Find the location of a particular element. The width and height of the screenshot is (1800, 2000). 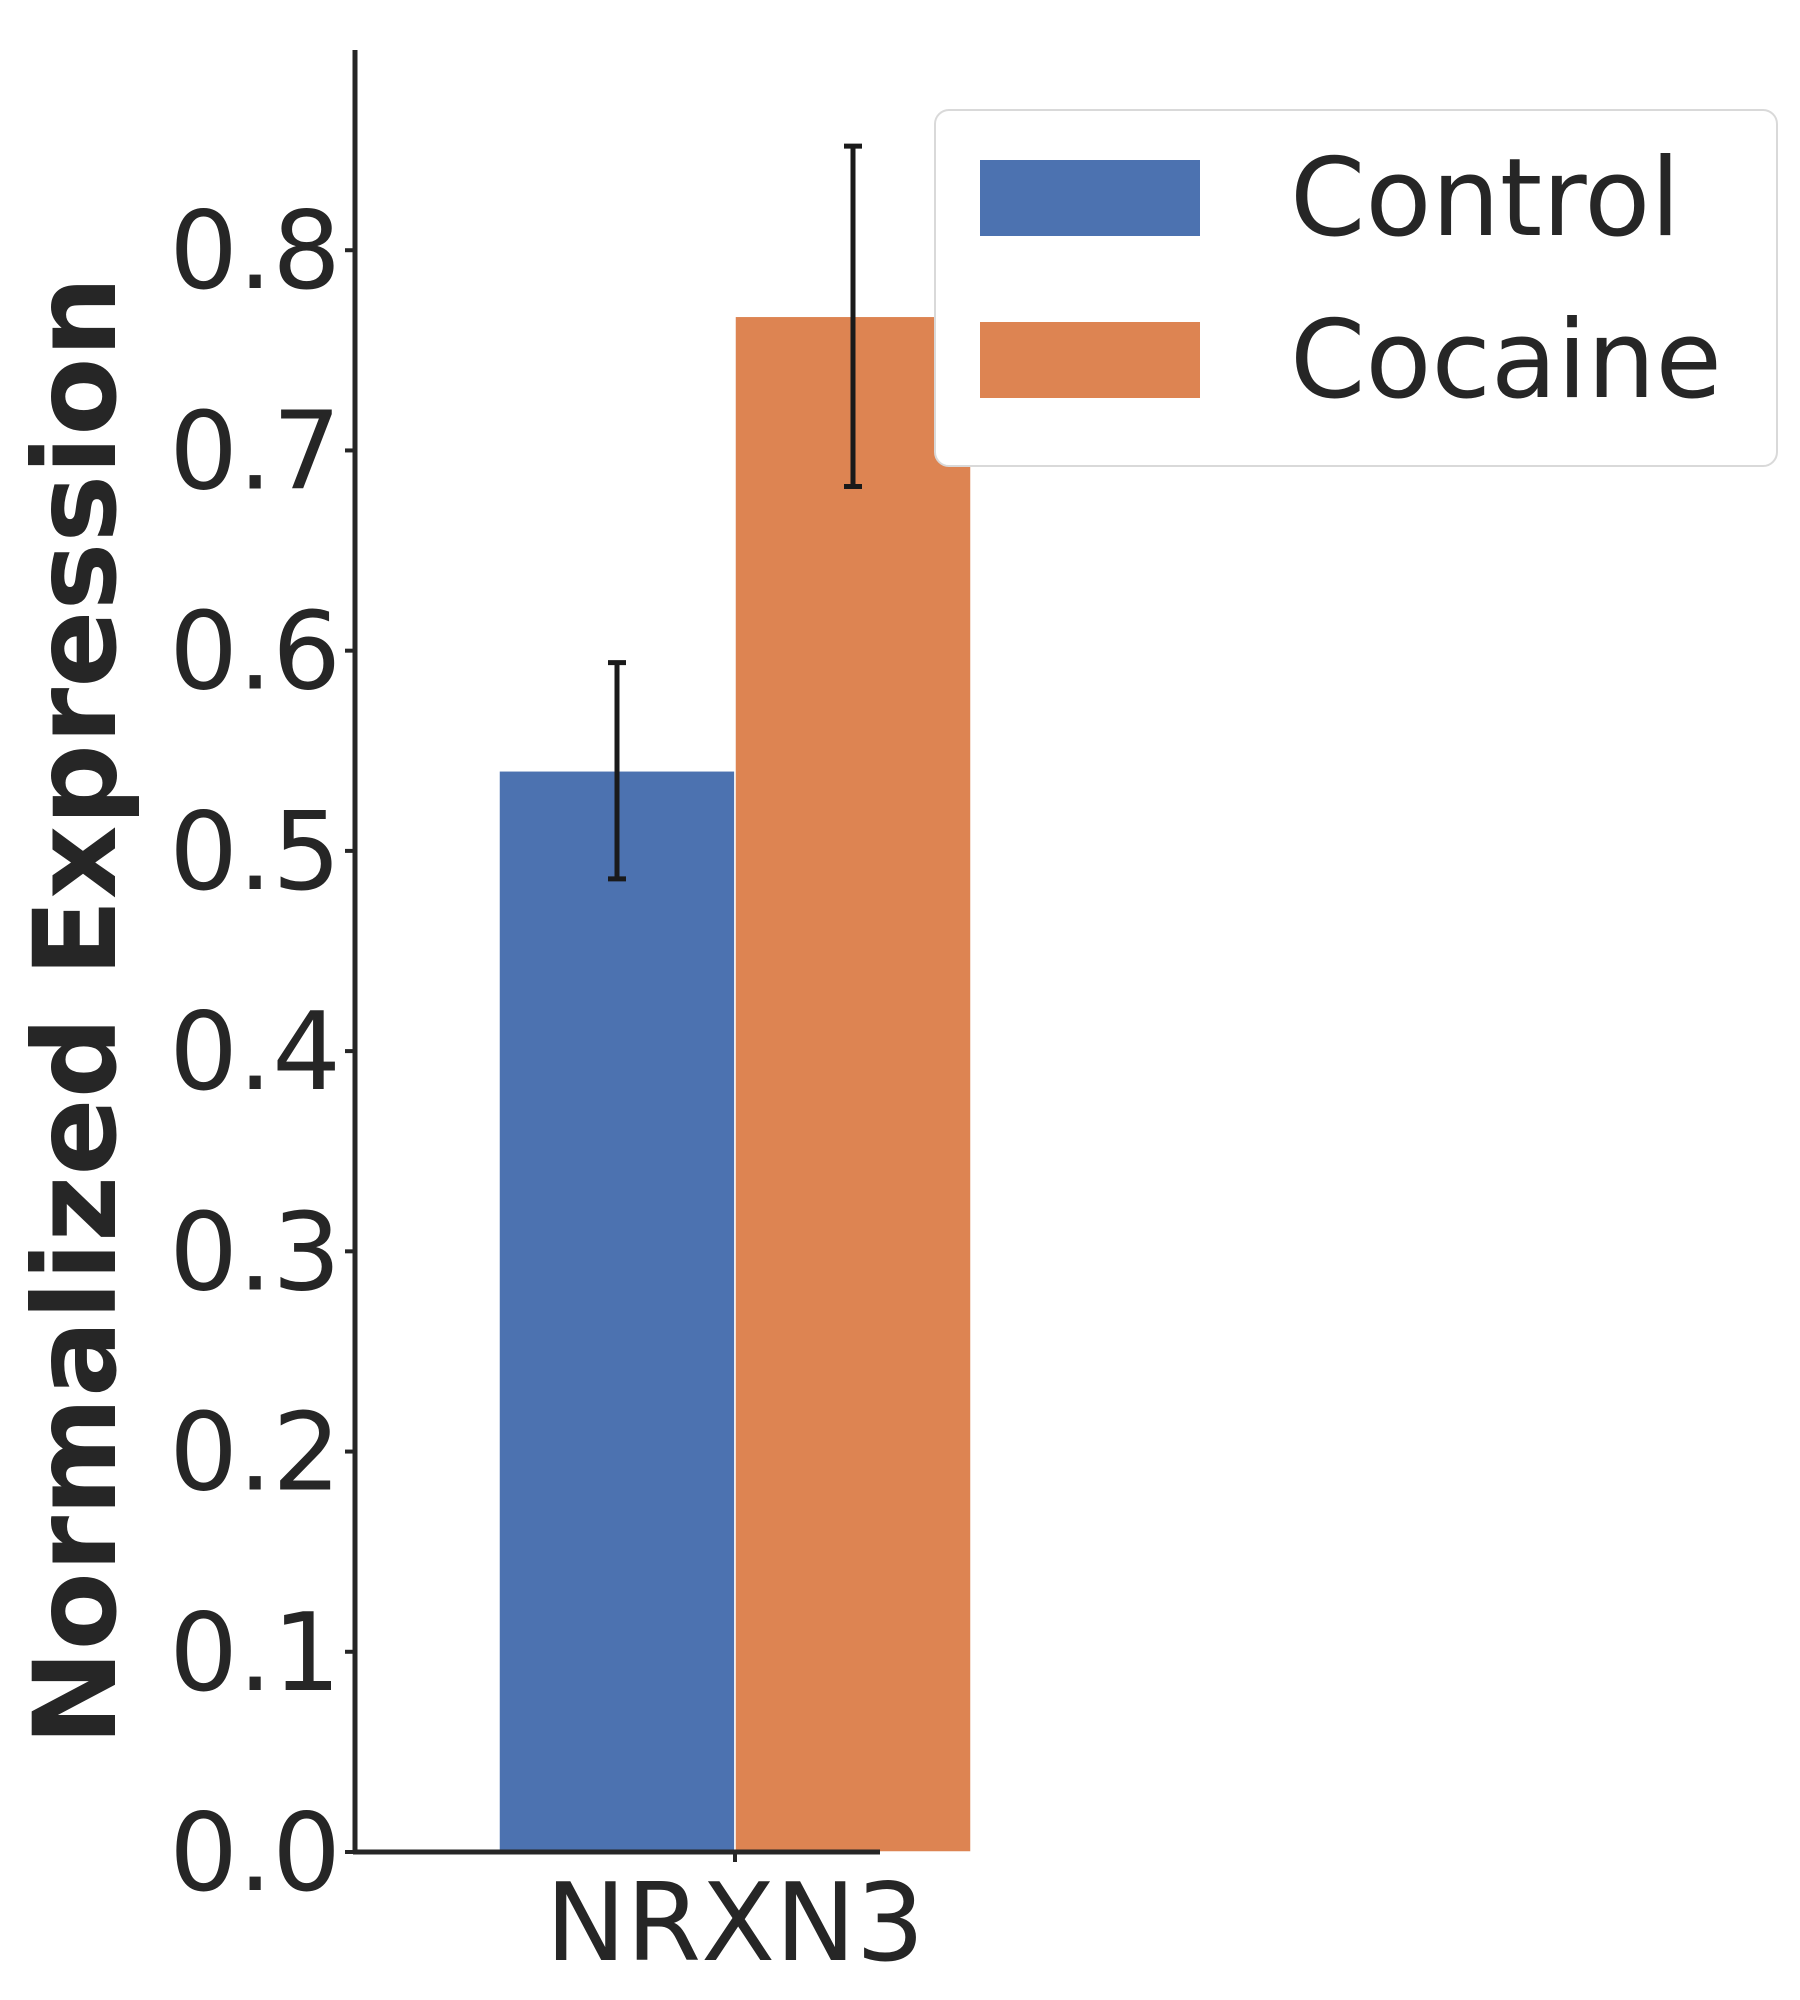

y-tick-label: 0.0 is located at coordinates (255, 1853).